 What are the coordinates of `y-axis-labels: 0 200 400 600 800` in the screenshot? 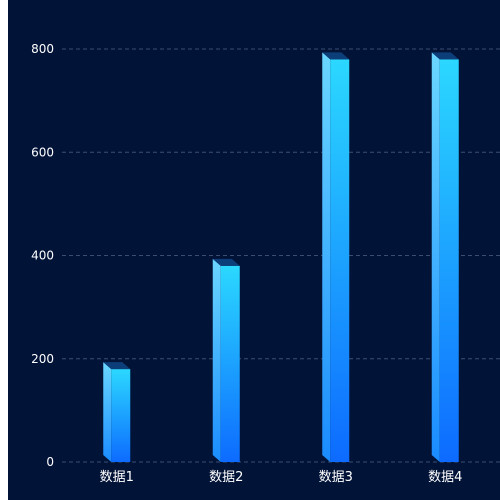 It's located at (42, 255).